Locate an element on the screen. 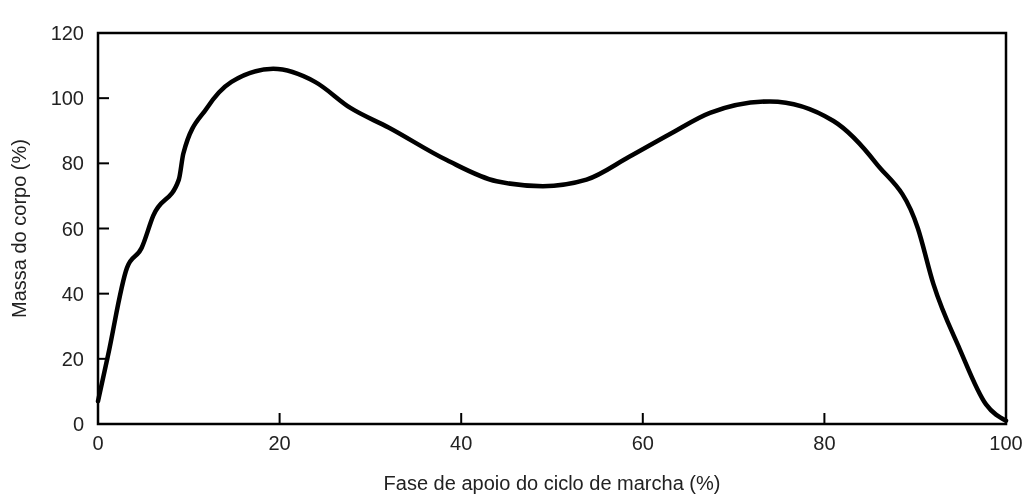 This screenshot has width=1034, height=502. y-tick-label: 40 is located at coordinates (72, 293).